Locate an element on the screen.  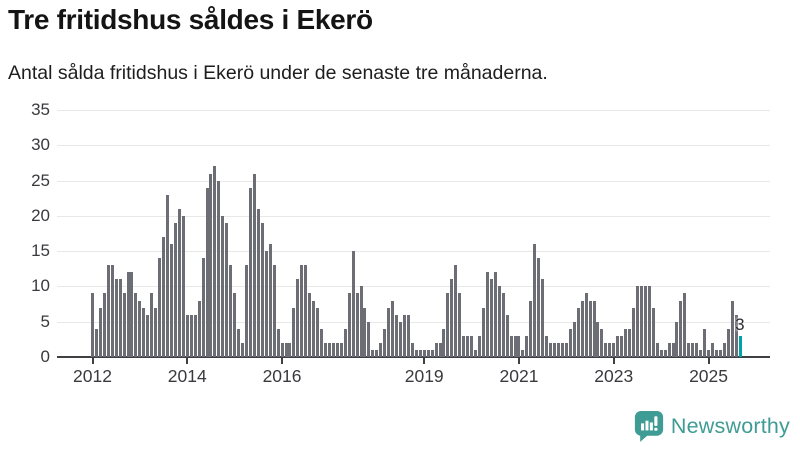
y-axis-tick-label: 35 is located at coordinates (40, 109).